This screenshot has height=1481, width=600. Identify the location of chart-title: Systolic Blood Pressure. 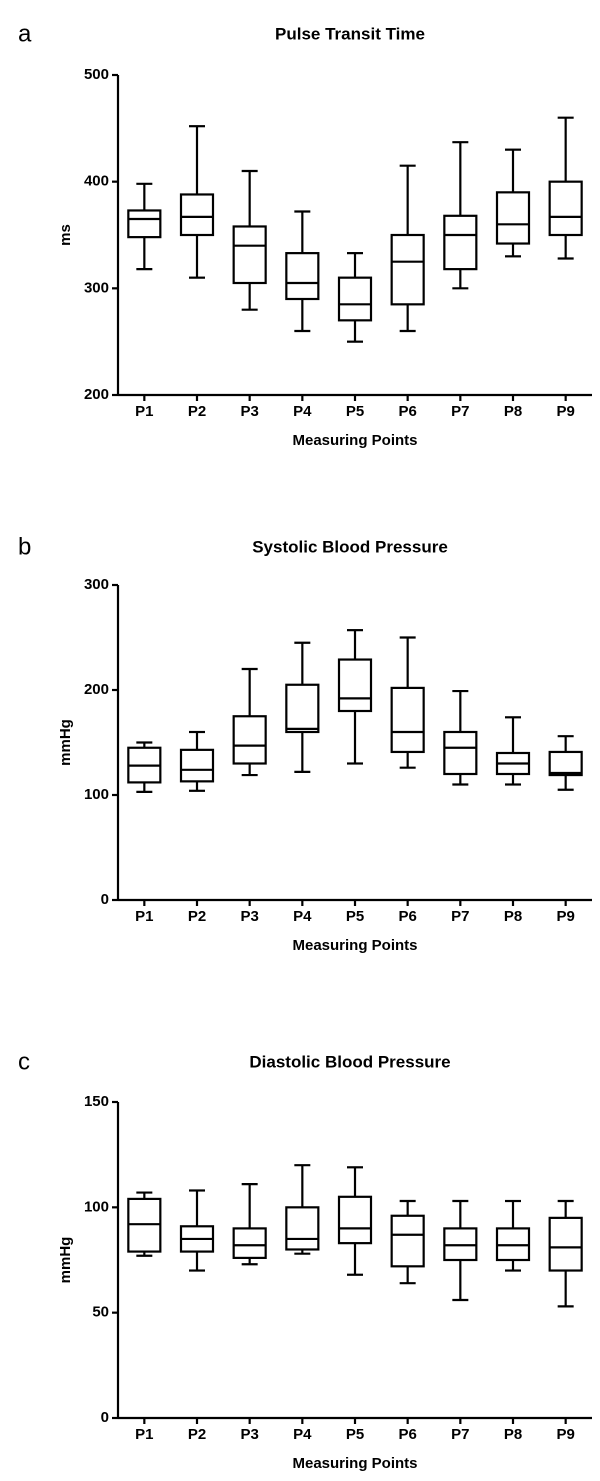
(350, 546).